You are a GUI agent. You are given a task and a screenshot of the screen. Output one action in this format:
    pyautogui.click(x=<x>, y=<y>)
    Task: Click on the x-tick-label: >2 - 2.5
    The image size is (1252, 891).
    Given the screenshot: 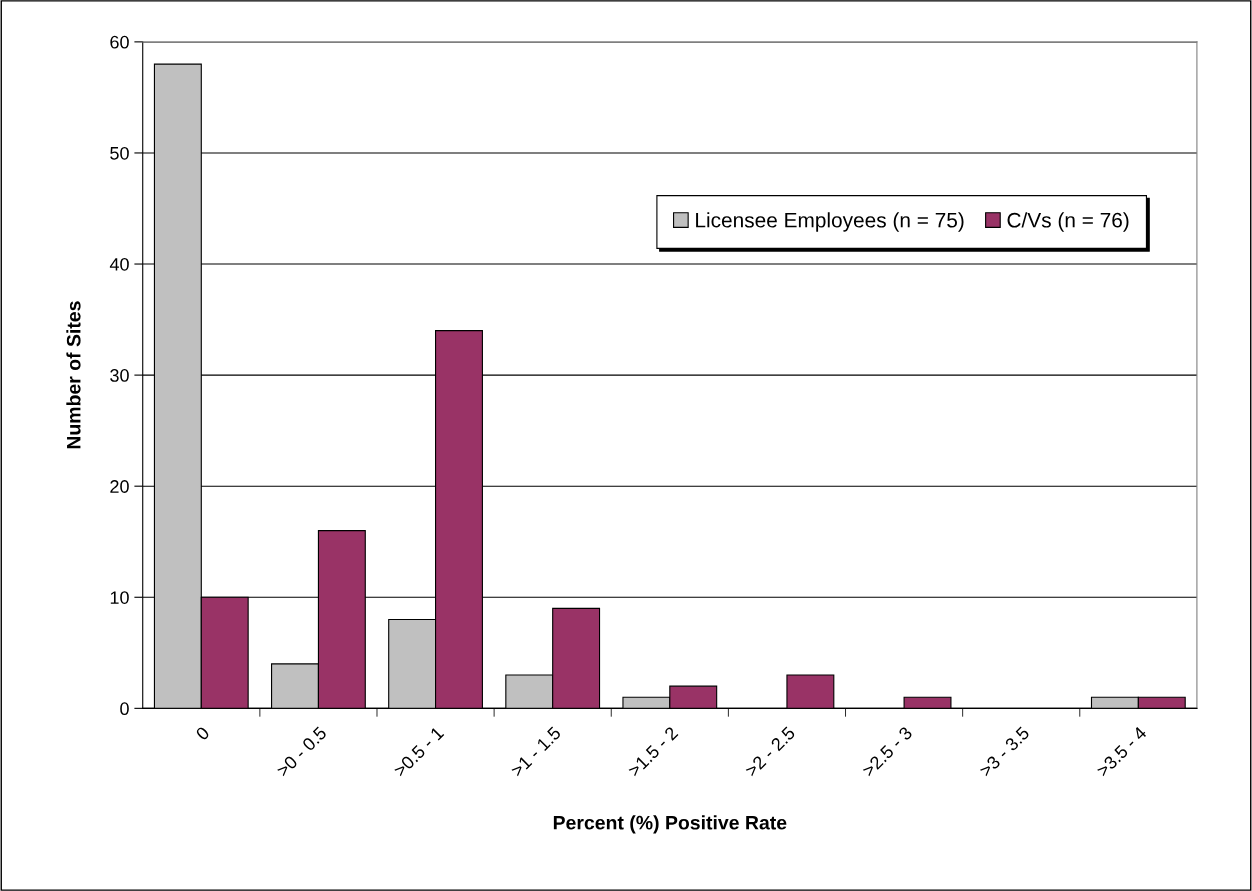 What is the action you would take?
    pyautogui.click(x=770, y=751)
    